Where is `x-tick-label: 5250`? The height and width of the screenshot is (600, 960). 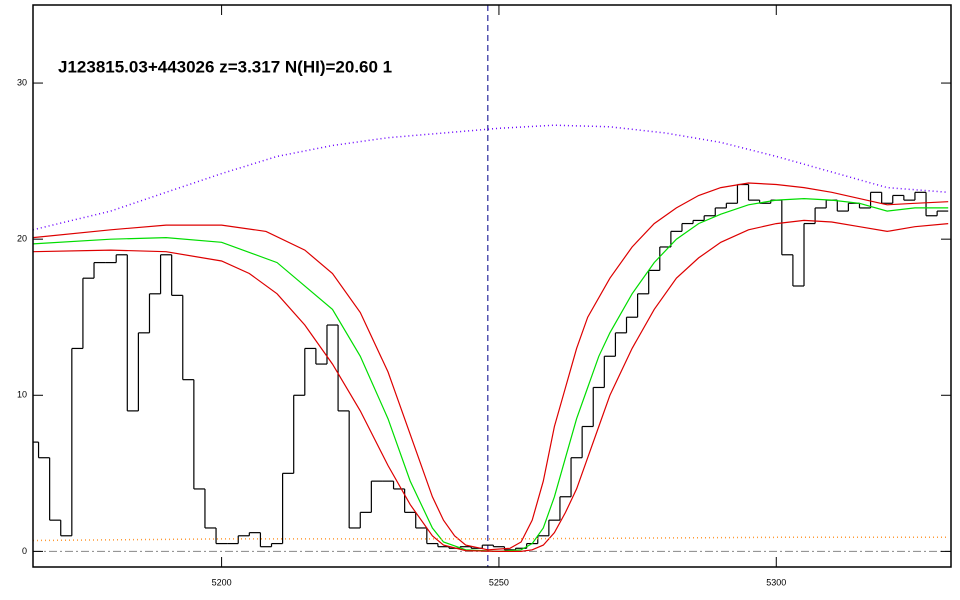 x-tick-label: 5250 is located at coordinates (499, 582).